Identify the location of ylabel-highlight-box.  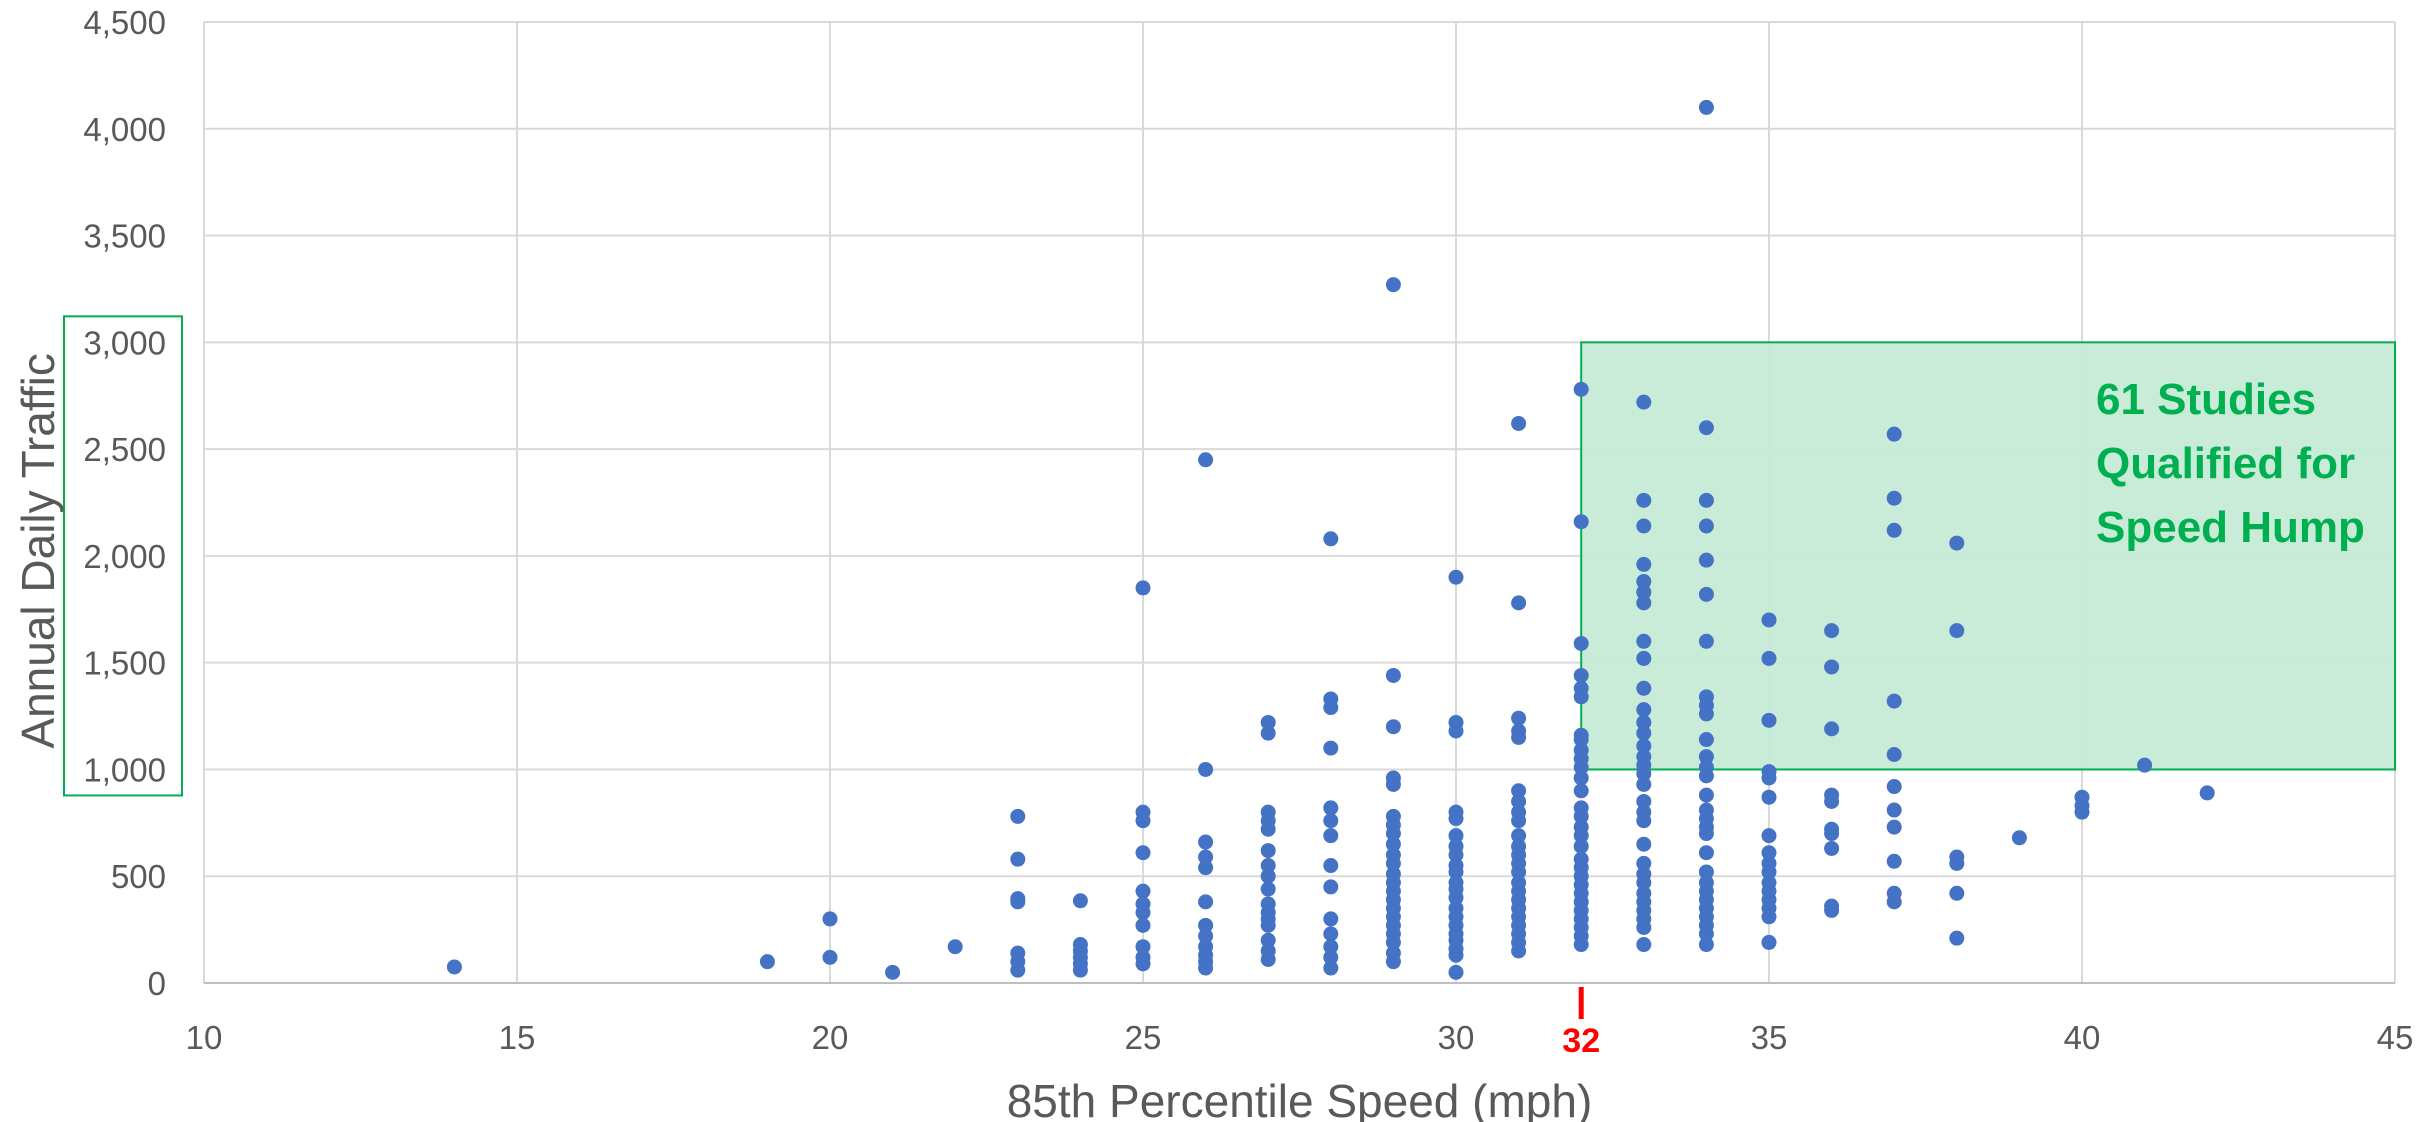
(123, 556).